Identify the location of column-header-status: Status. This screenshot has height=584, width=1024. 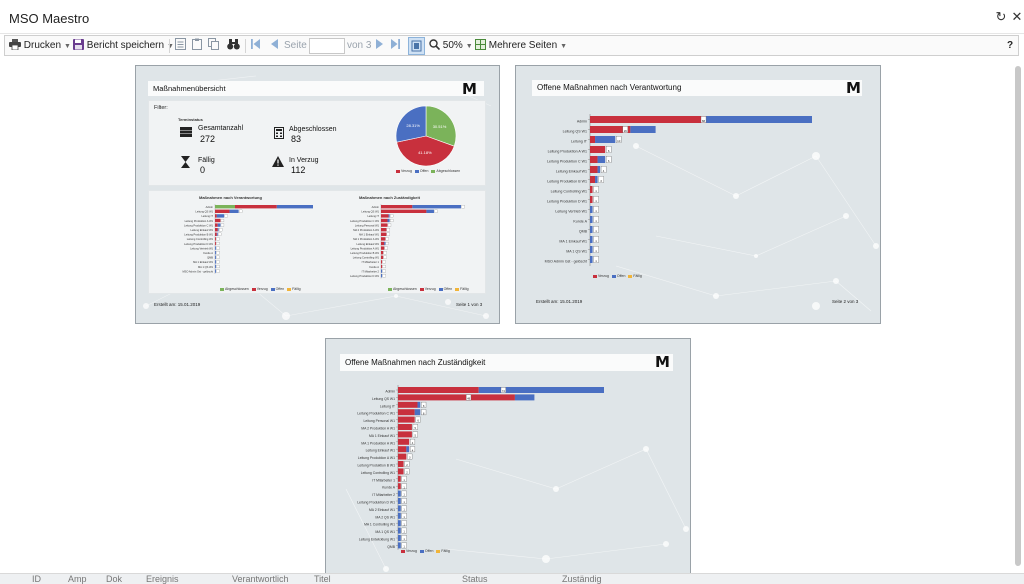
(475, 579).